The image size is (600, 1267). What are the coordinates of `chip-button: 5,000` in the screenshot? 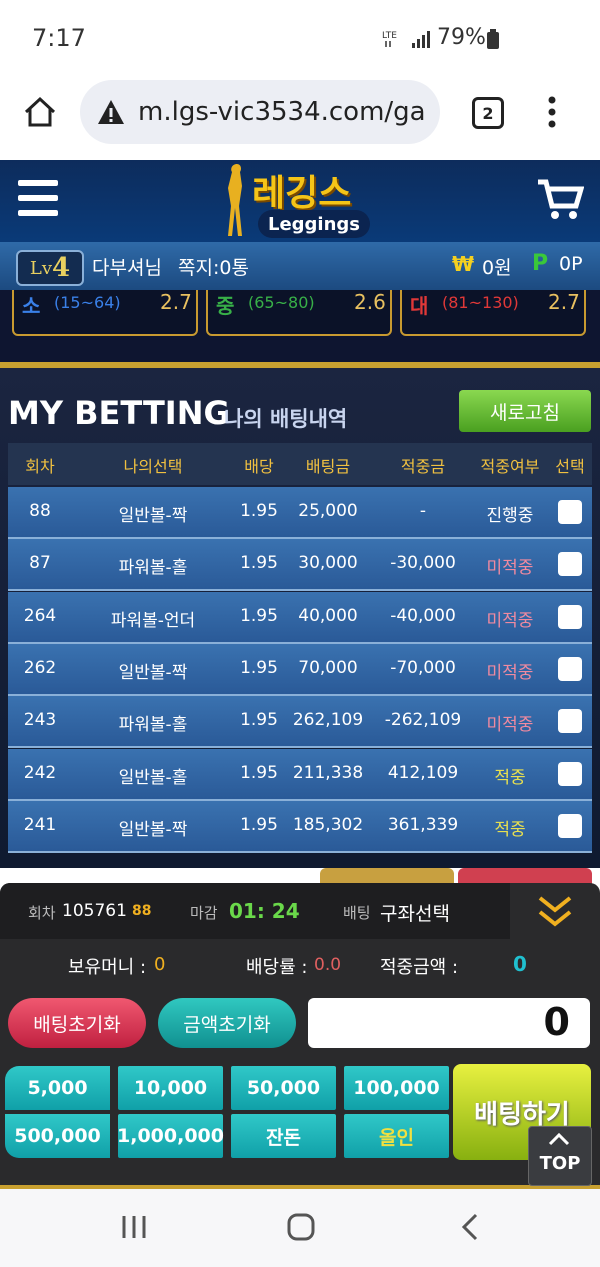 It's located at (57, 1088).